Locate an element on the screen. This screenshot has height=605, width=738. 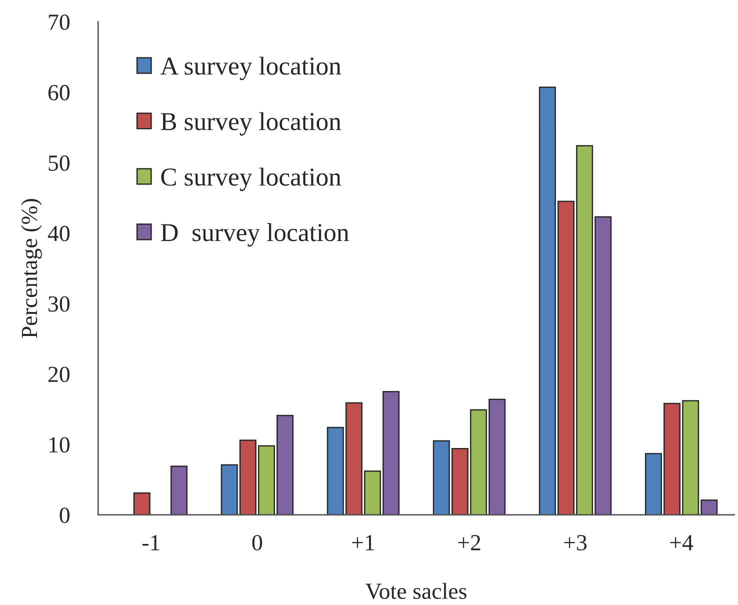
legend-label: C survey location is located at coordinates (251, 180).